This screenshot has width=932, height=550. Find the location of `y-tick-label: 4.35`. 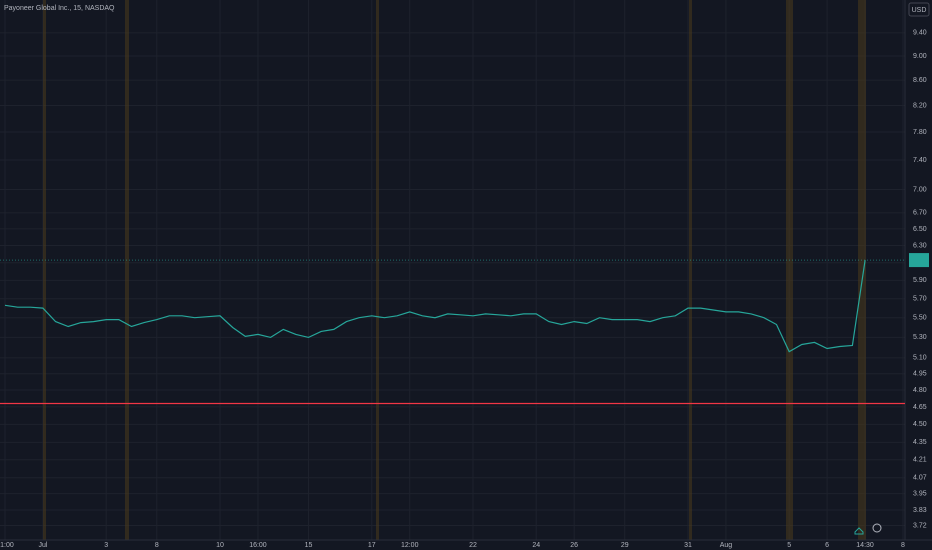

y-tick-label: 4.35 is located at coordinates (920, 442).